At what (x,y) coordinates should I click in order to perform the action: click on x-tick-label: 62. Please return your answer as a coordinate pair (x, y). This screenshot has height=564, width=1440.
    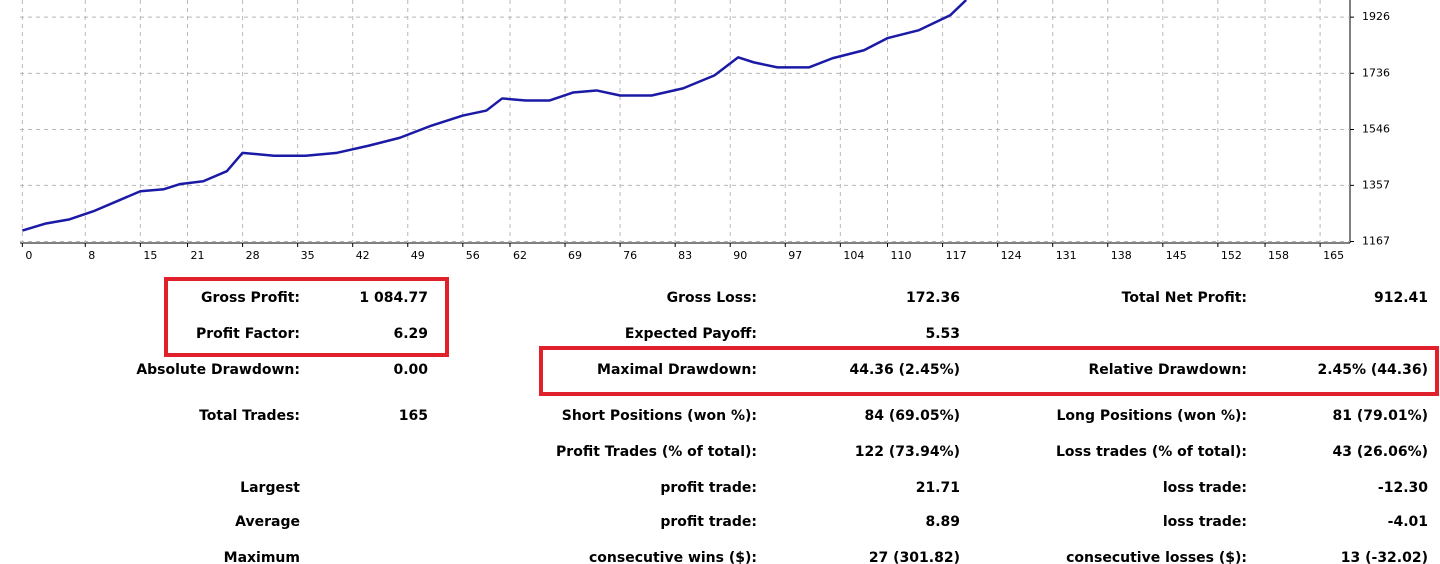
    Looking at the image, I should click on (520, 255).